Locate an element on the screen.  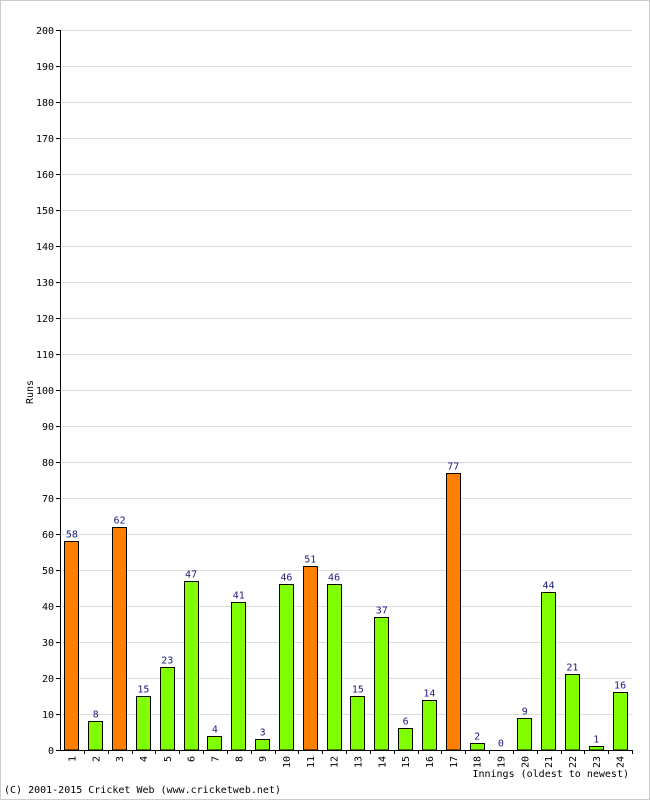
x-tick-label: 22 is located at coordinates (573, 762).